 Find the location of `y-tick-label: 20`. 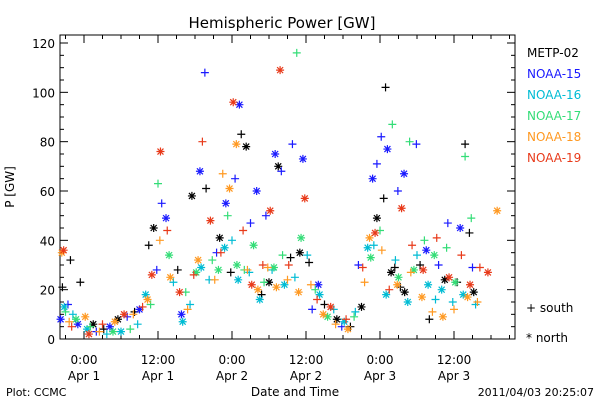

y-tick-label: 20 is located at coordinates (47, 291).